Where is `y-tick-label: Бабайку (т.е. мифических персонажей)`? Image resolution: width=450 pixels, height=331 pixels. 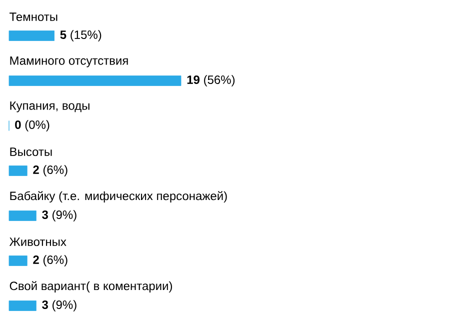 y-tick-label: Бабайку (т.е. мифических персонажей) is located at coordinates (118, 197).